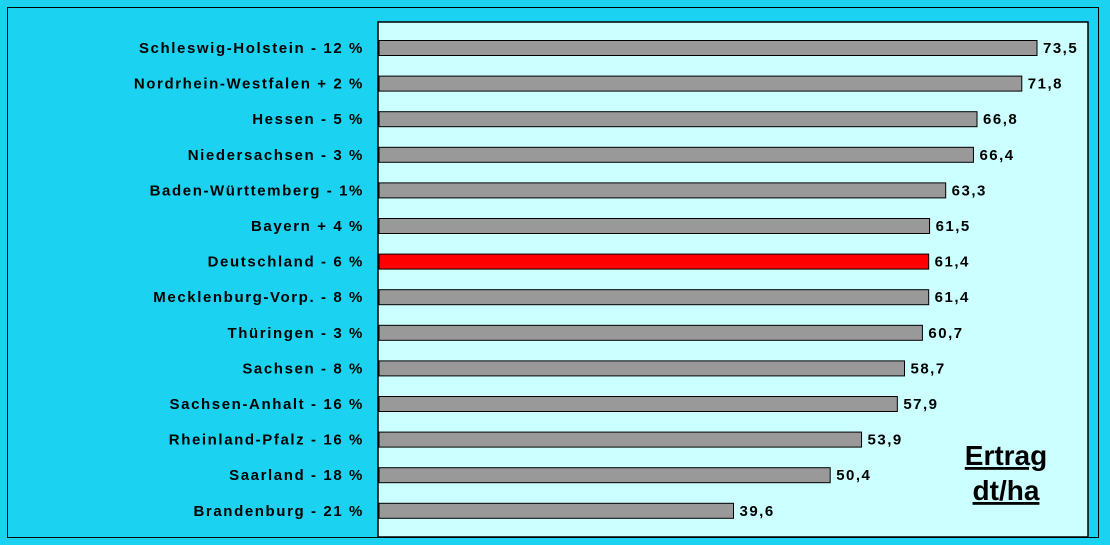  I want to click on value-label-10: 57,9, so click(920, 404).